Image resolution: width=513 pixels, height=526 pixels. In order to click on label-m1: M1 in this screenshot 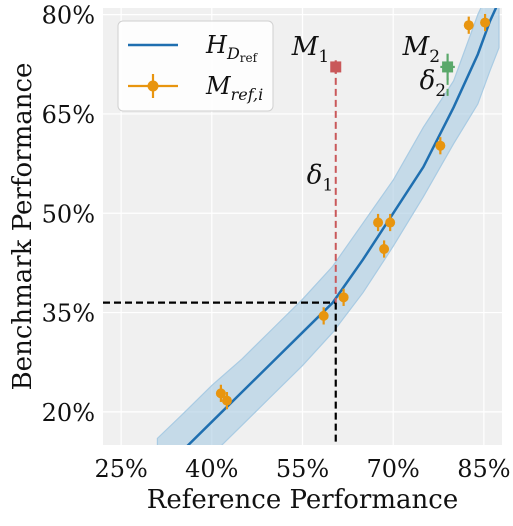, I will do `click(310, 49)`.